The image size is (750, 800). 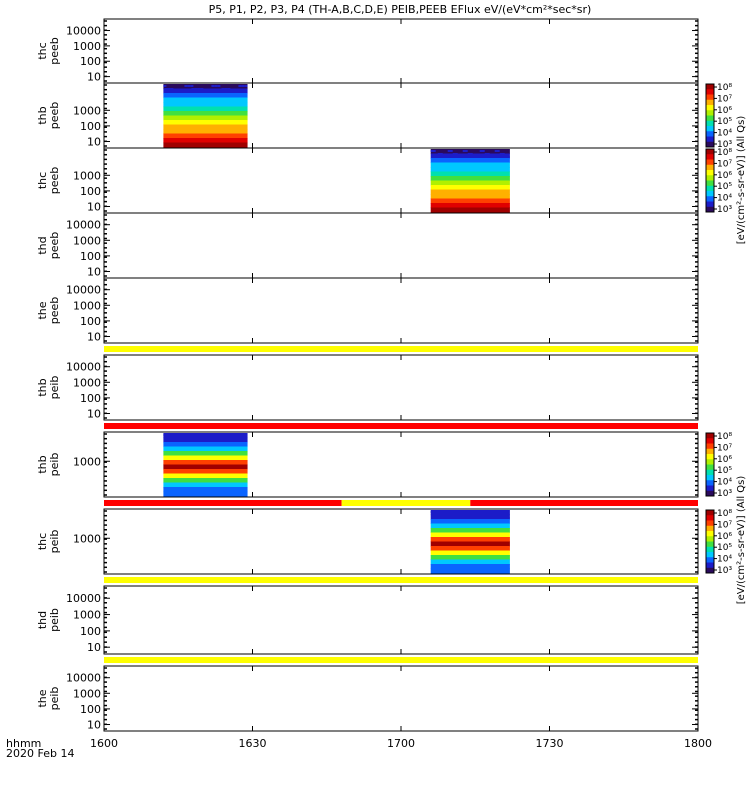 What do you see at coordinates (741, 180) in the screenshot?
I see `colorbar-label-top: [eV/(cm²-s-sr-eV)] (All Qs)` at bounding box center [741, 180].